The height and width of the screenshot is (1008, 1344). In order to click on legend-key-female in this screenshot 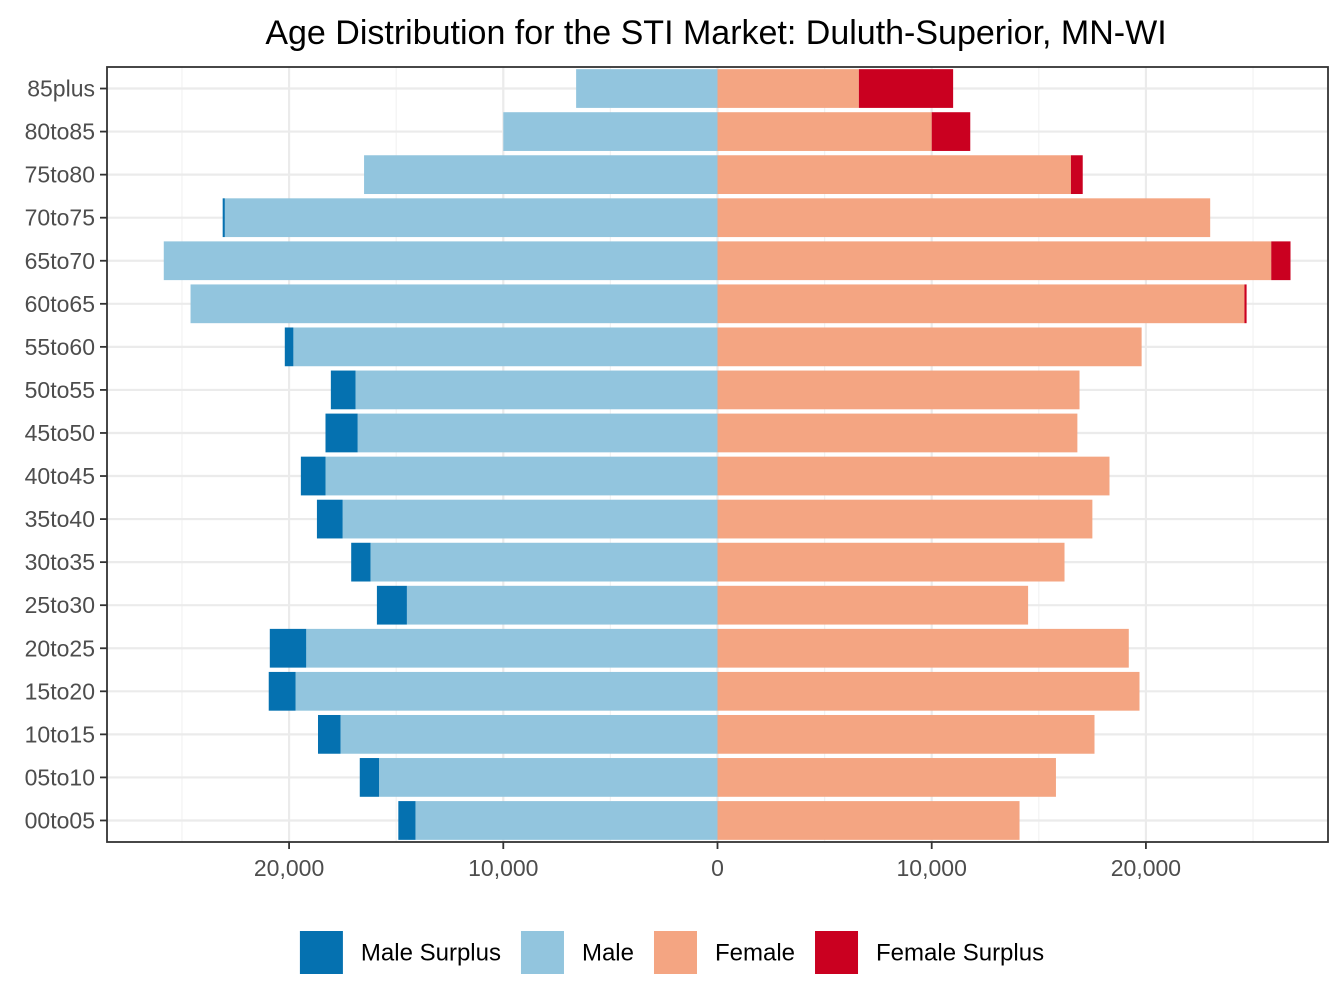, I will do `click(675, 952)`.